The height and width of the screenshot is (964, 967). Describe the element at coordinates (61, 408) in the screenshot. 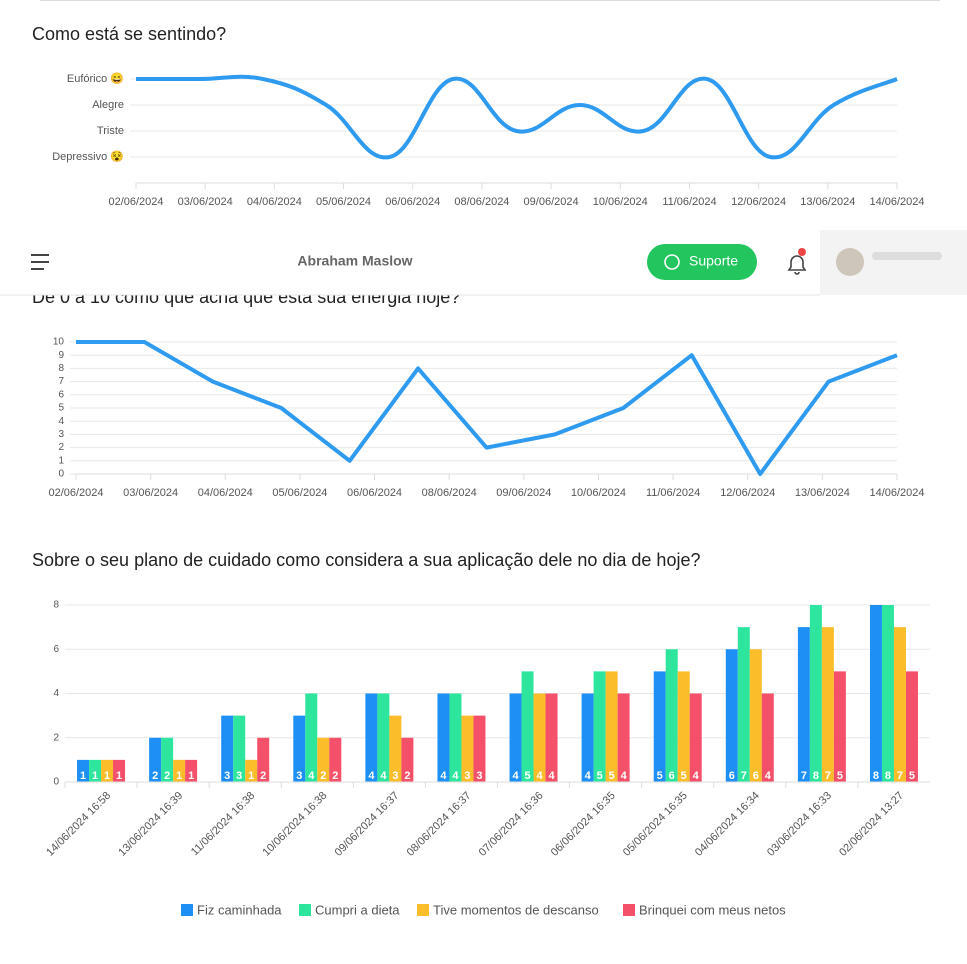

I see `y-tick-label: 5` at that location.